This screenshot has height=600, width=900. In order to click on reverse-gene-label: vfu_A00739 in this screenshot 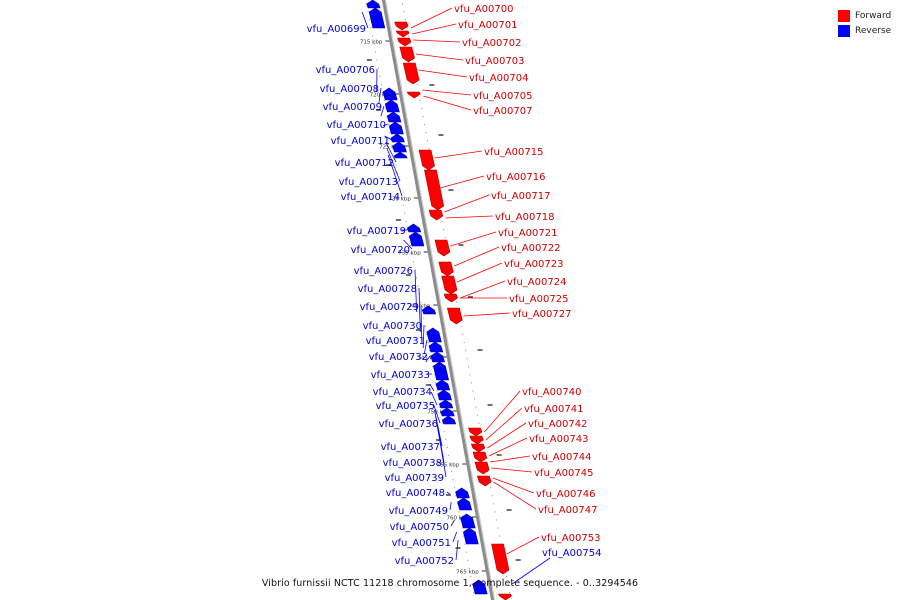, I will do `click(414, 478)`.